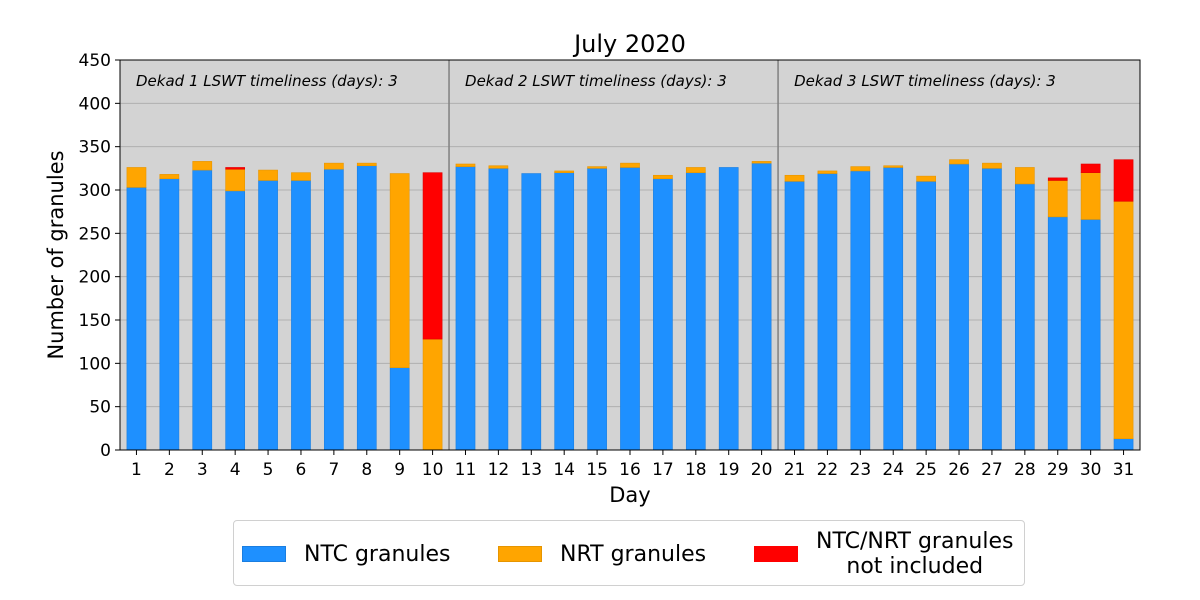  I want to click on dekad-annotation: Dekad 2 LSWT timeliness (days): 3, so click(596, 81).